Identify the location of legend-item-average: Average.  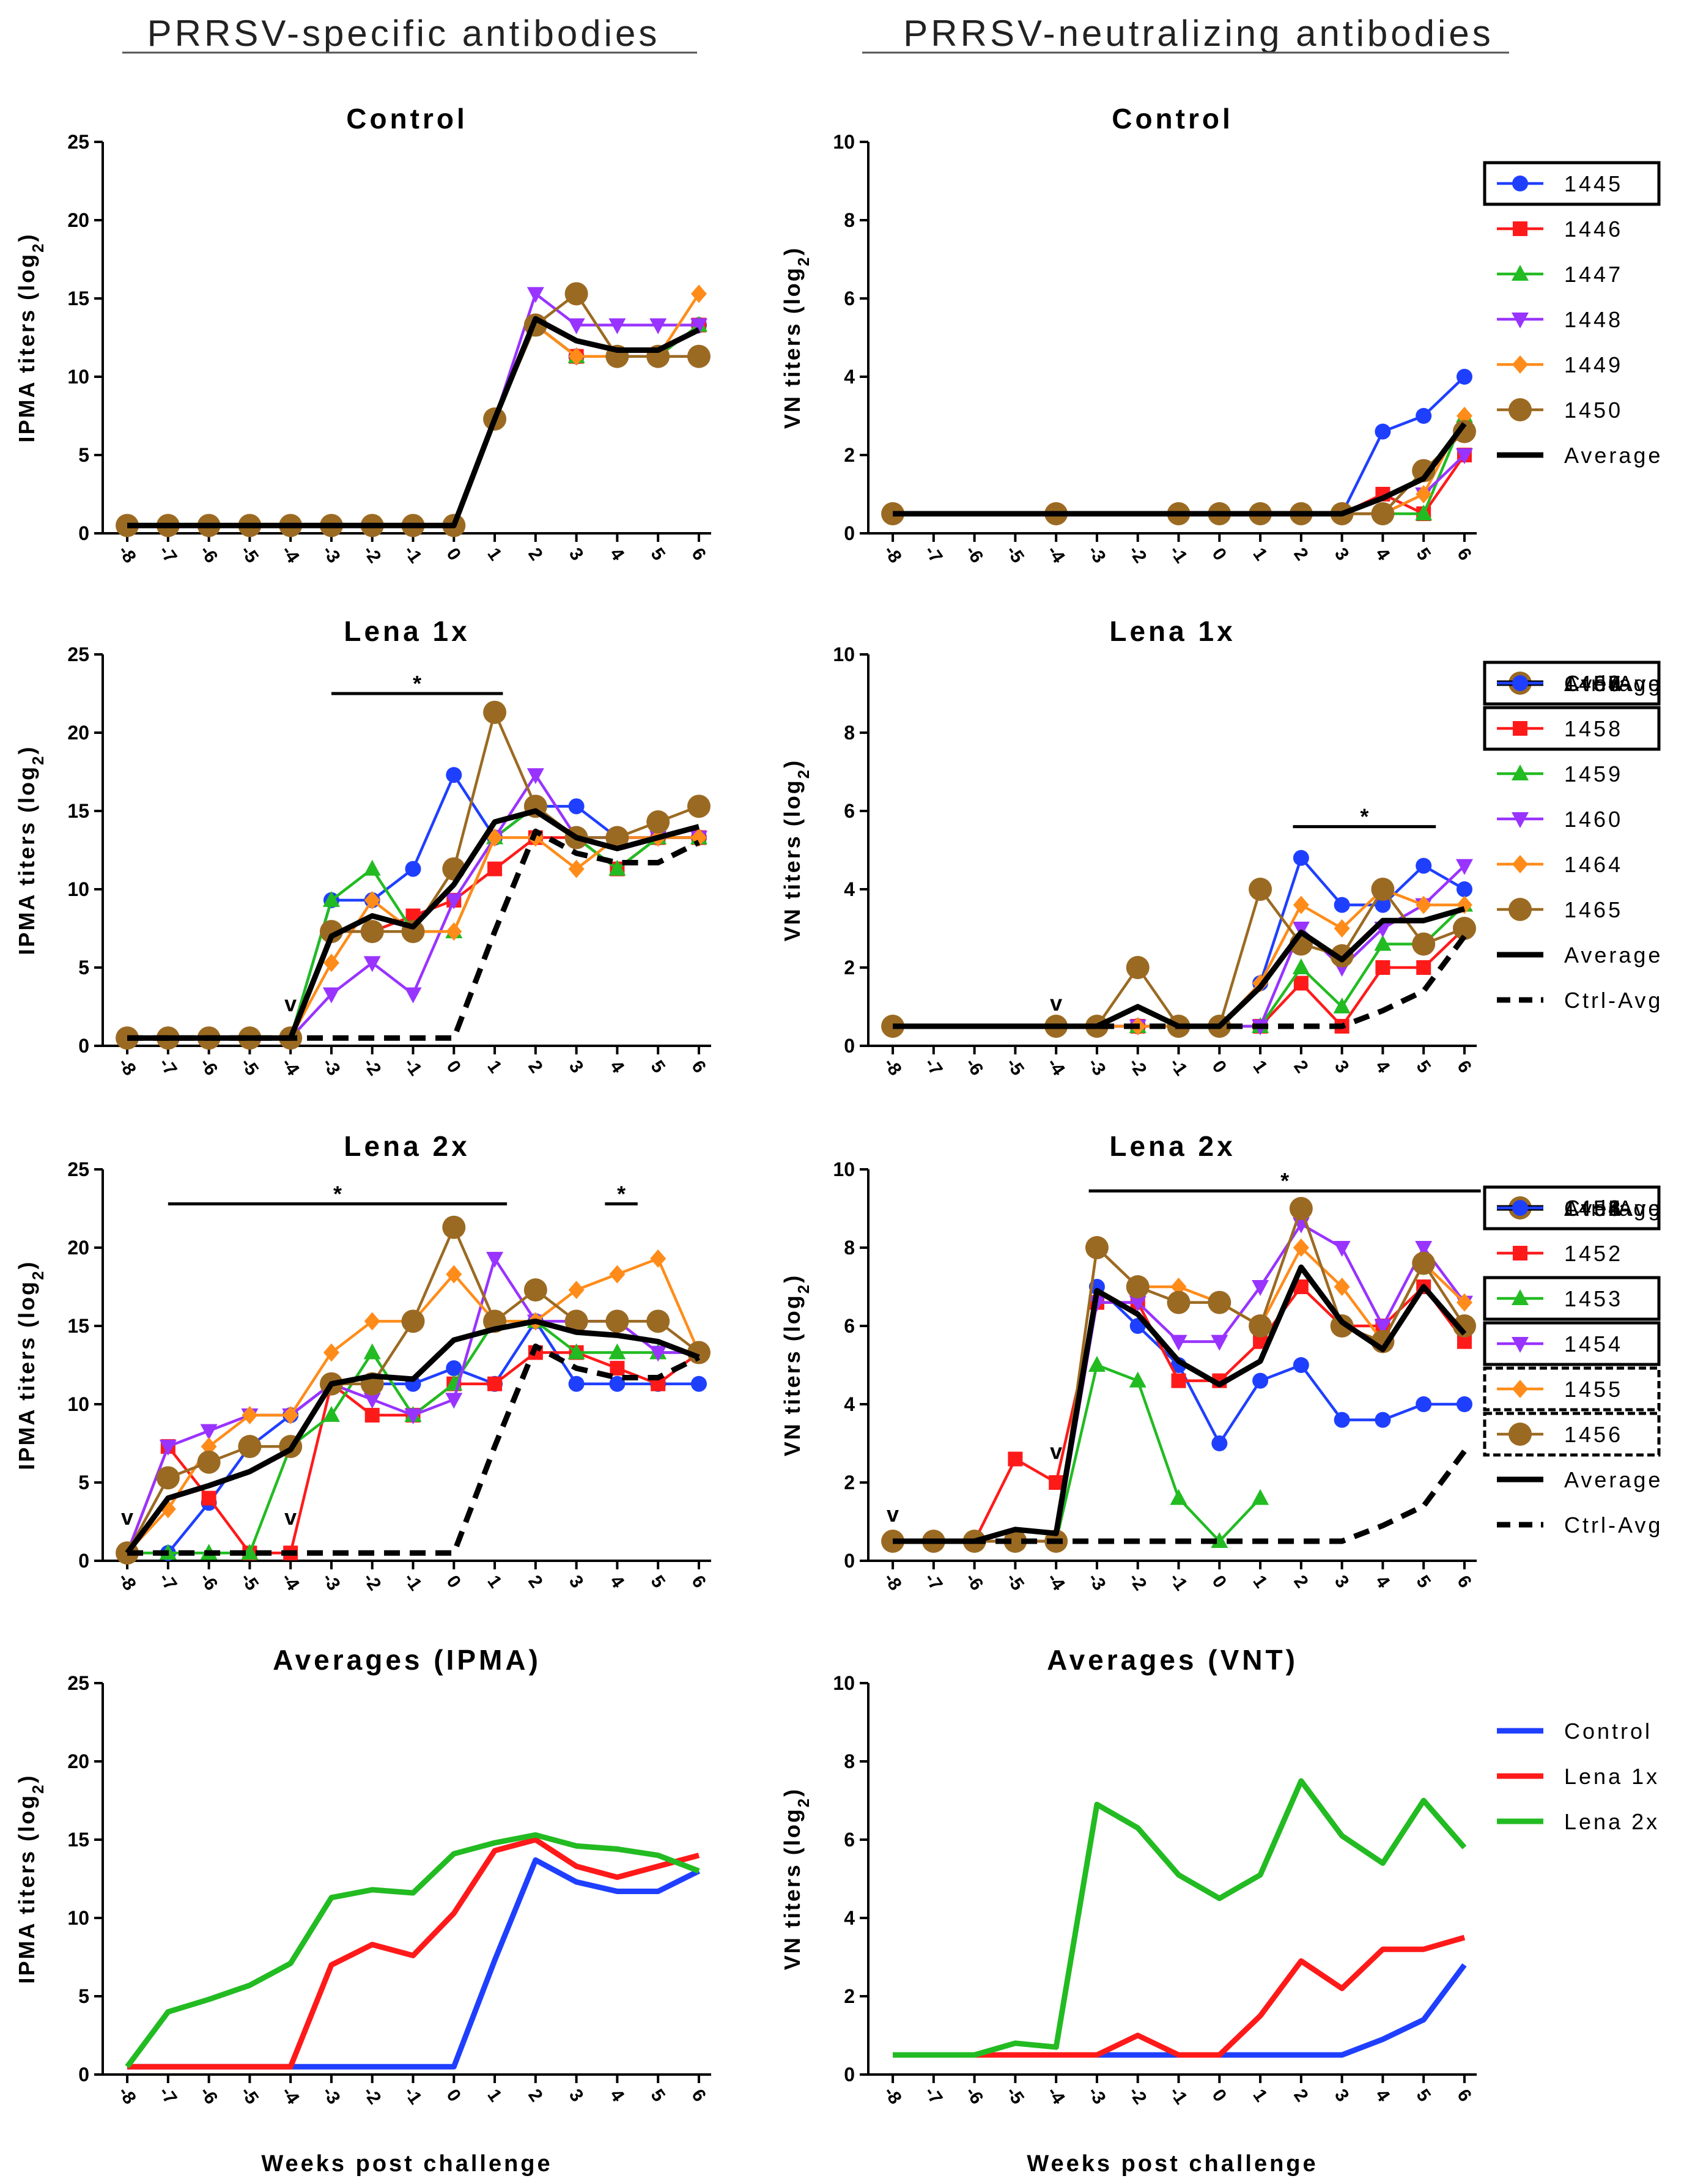
(1578, 1479).